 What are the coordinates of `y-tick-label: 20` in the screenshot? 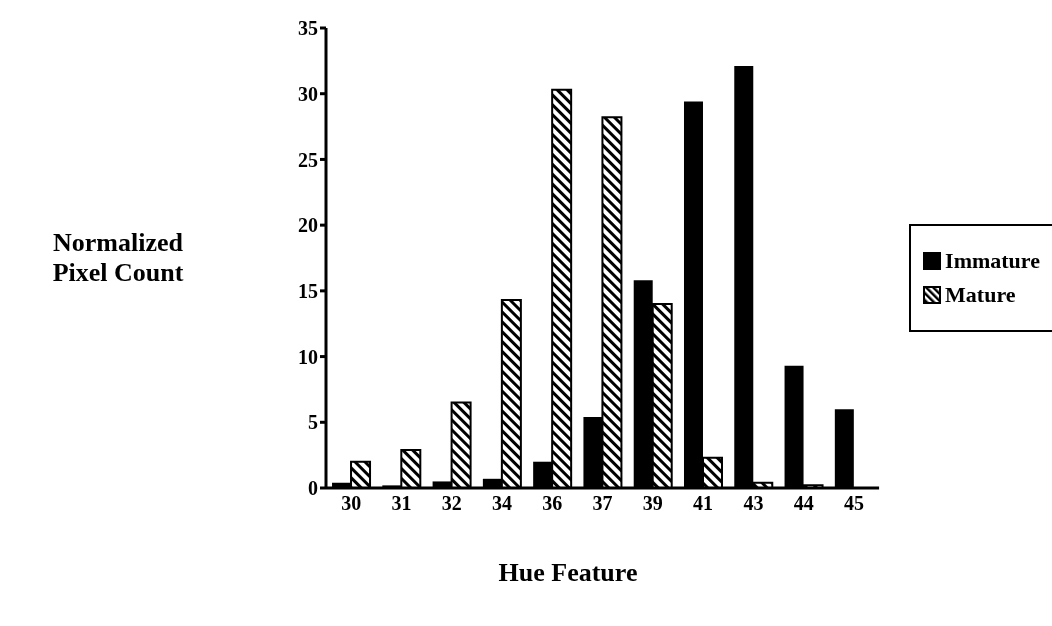 It's located at (308, 225).